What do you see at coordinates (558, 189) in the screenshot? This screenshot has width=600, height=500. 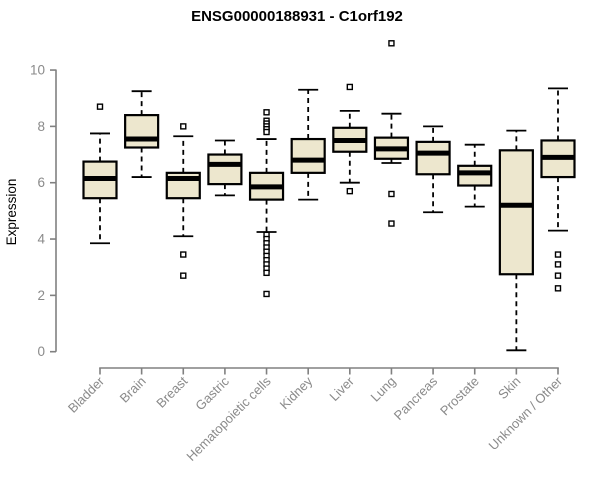 I see `boxplot-unknown-other` at bounding box center [558, 189].